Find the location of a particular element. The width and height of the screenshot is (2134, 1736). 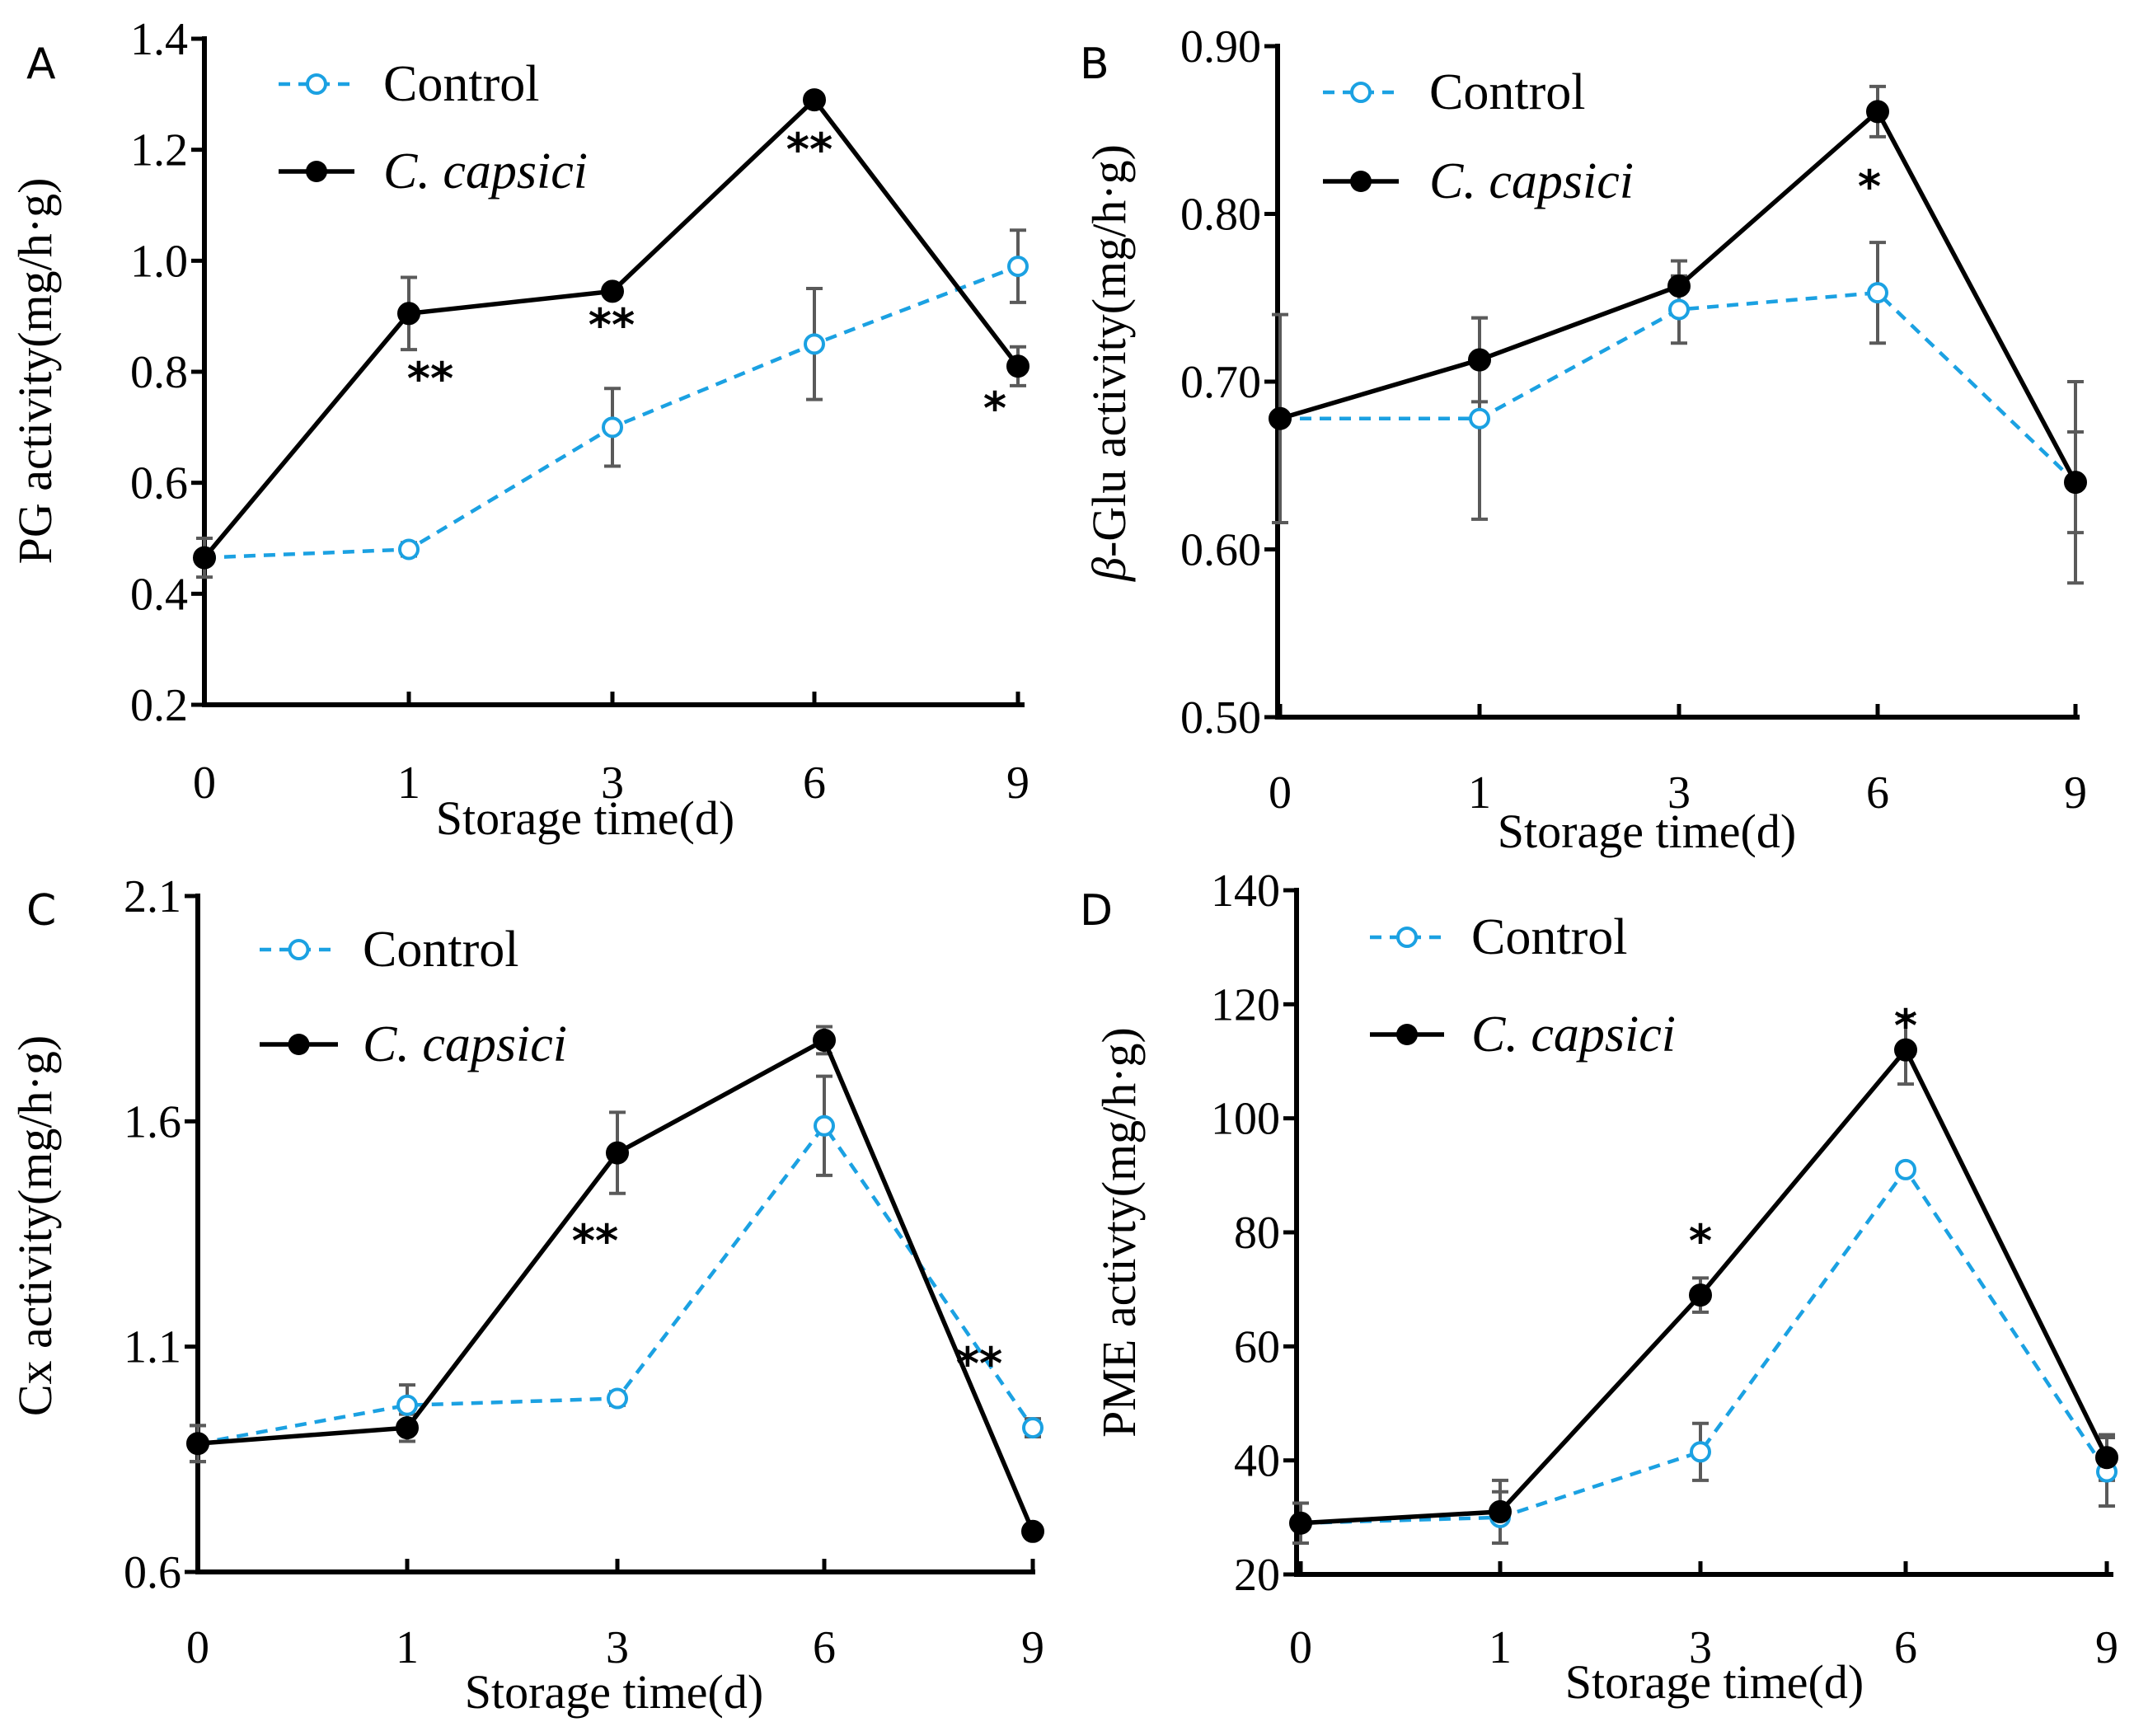

y-tick-label: 80 is located at coordinates (1257, 1233).